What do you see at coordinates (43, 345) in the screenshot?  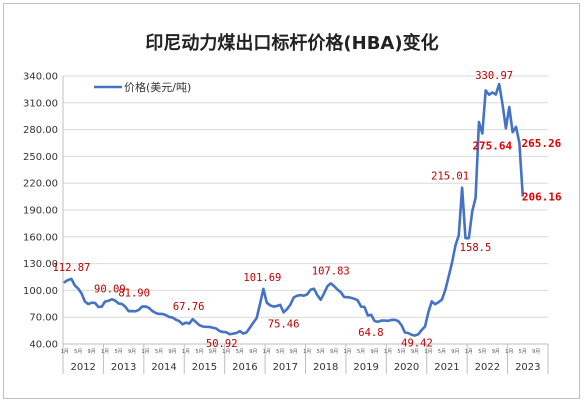 I see `y-tick-label: 40.00` at bounding box center [43, 345].